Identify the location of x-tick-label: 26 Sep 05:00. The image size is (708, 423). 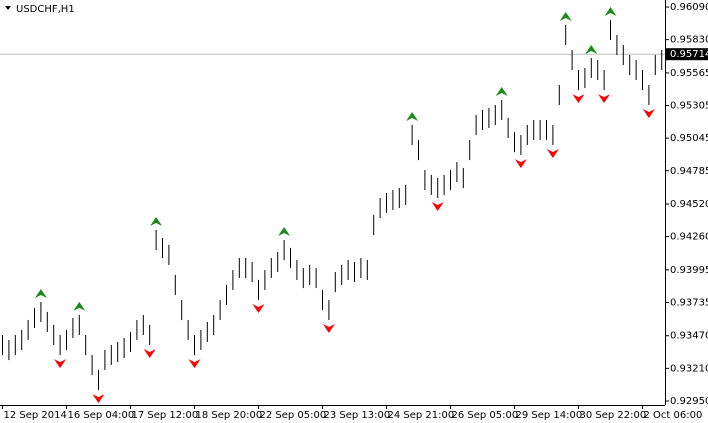
(485, 415).